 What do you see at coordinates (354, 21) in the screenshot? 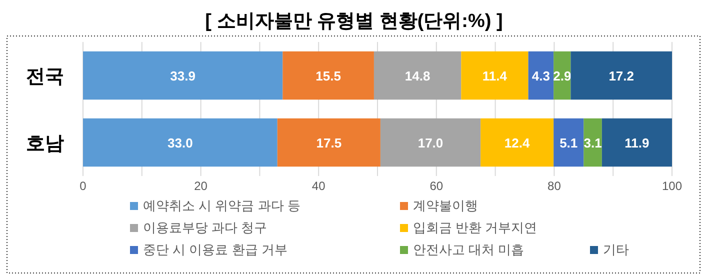
I see `chart-title: [ 소비자불만 유형별 현황(단위:%) ]` at bounding box center [354, 21].